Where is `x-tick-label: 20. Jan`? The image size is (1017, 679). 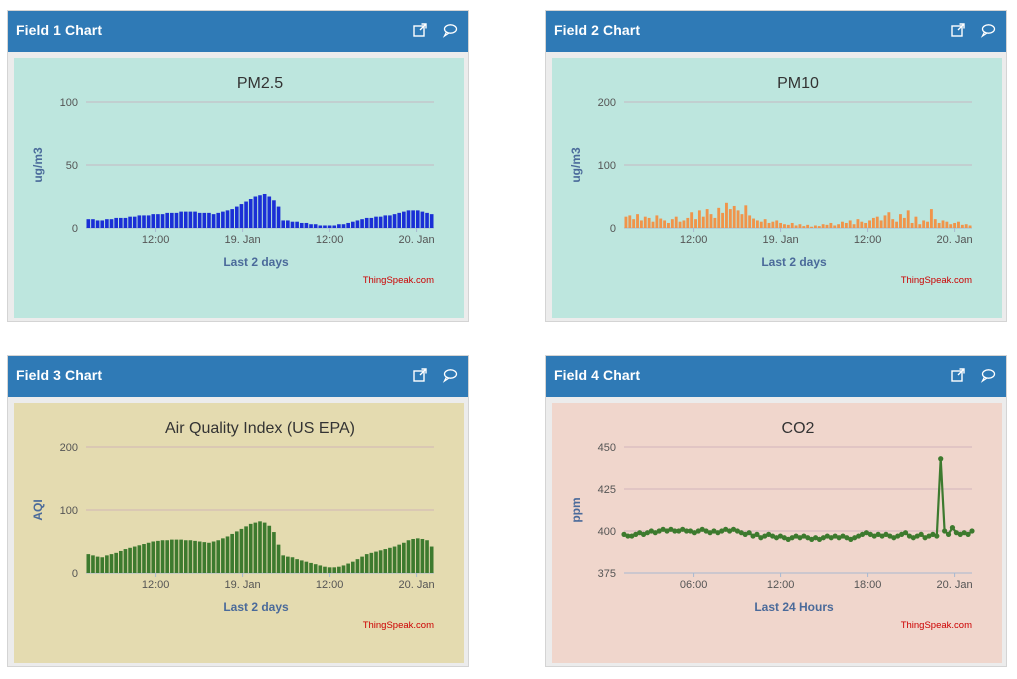
x-tick-label: 20. Jan is located at coordinates (417, 240).